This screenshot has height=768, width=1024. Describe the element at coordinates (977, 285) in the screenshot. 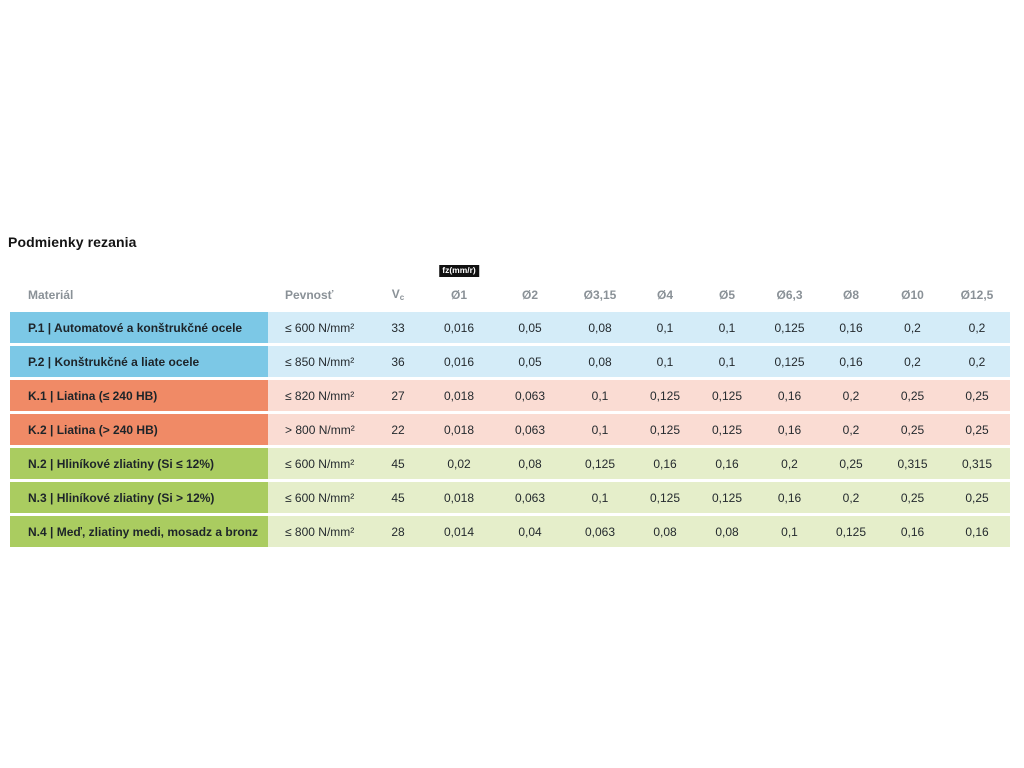

I see `column-header-diameter-9: Ø12,5` at that location.